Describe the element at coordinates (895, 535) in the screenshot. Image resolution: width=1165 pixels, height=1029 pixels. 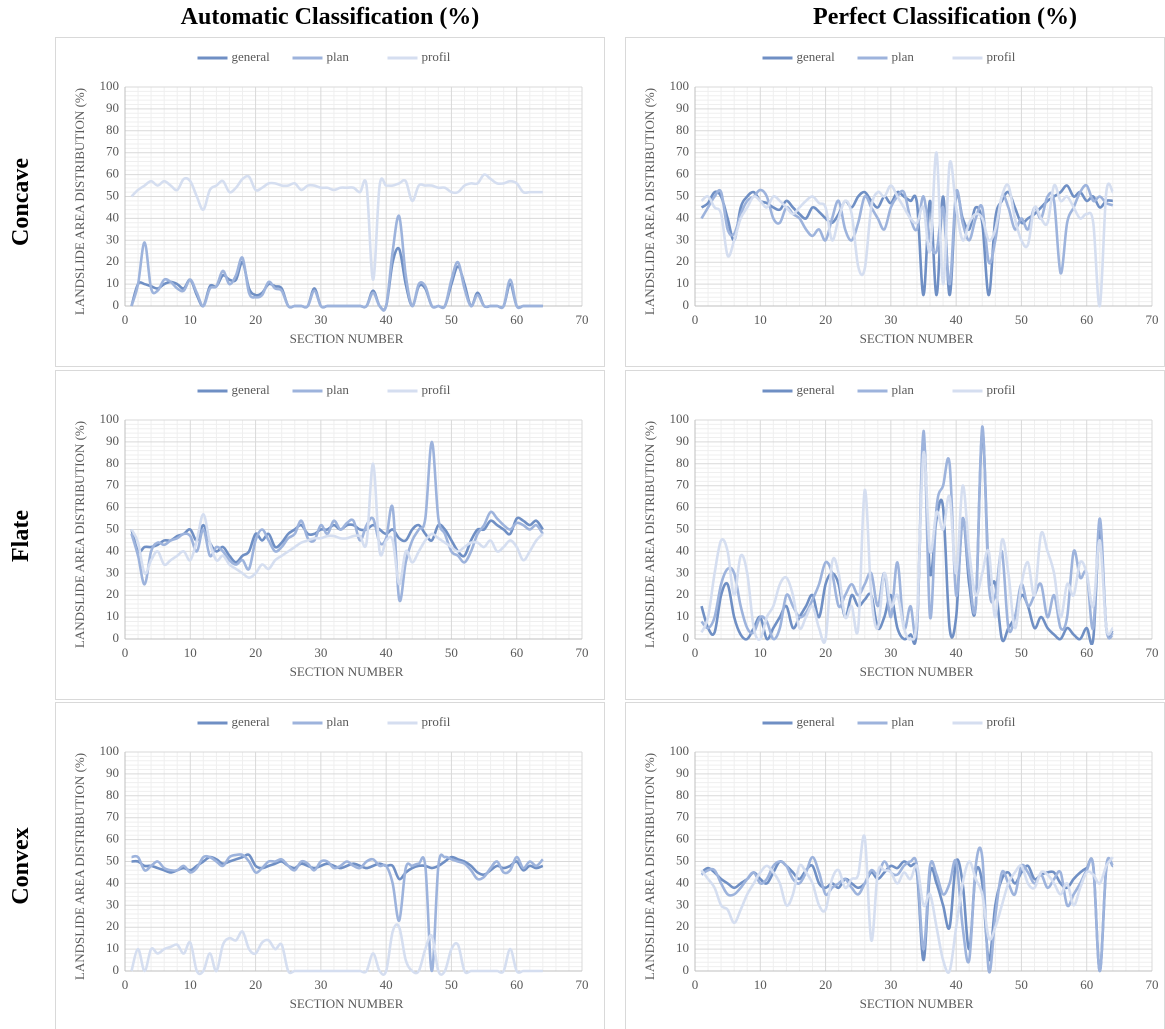
I see `panel-frame` at that location.